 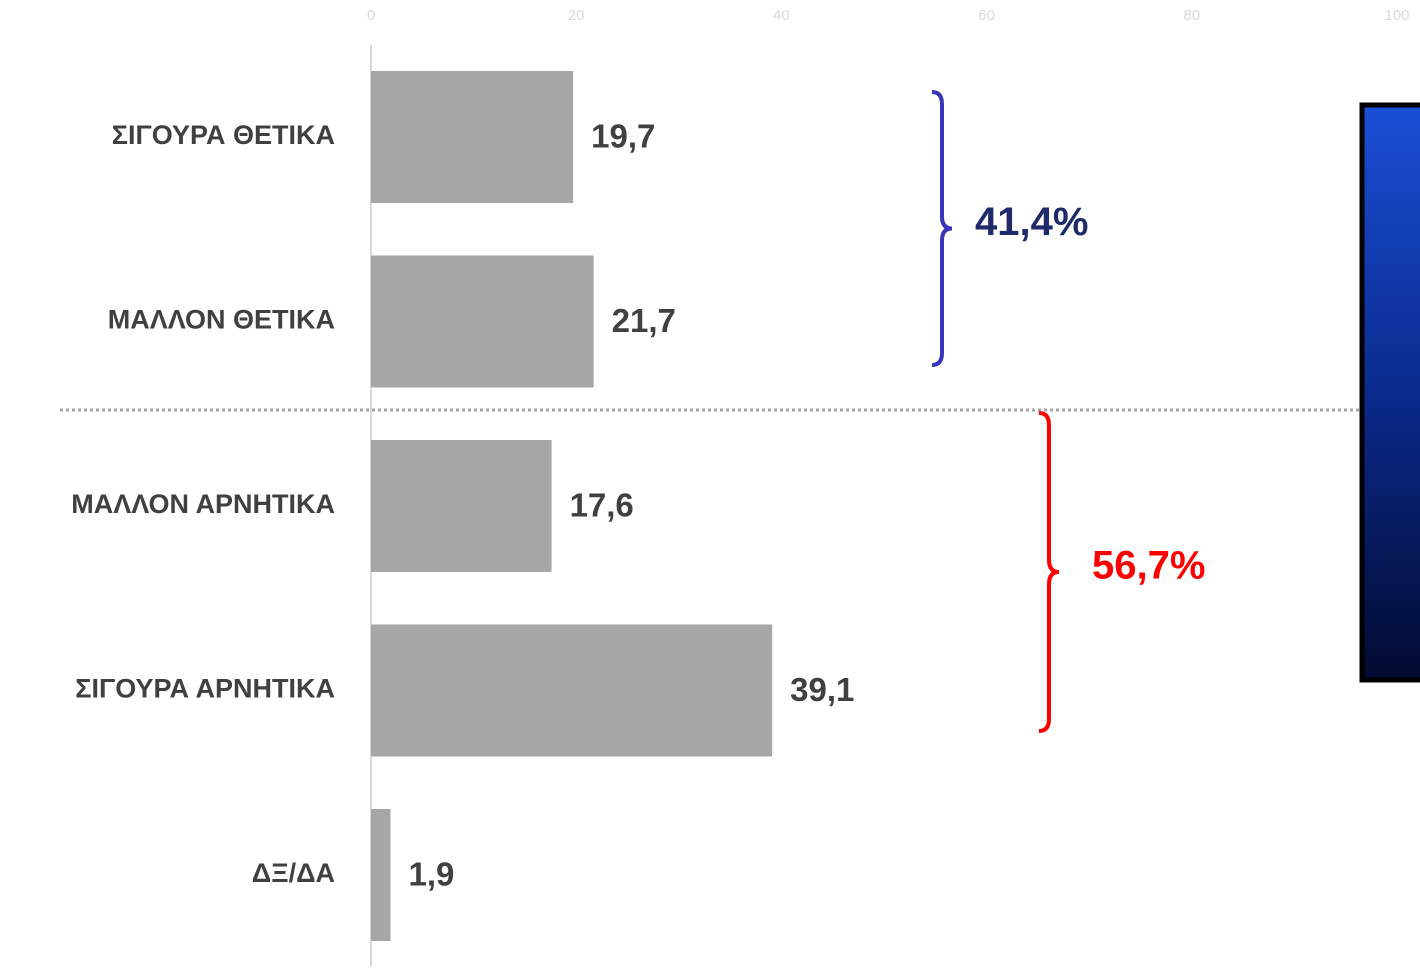 I want to click on x-tick-label: 20, so click(x=576, y=15).